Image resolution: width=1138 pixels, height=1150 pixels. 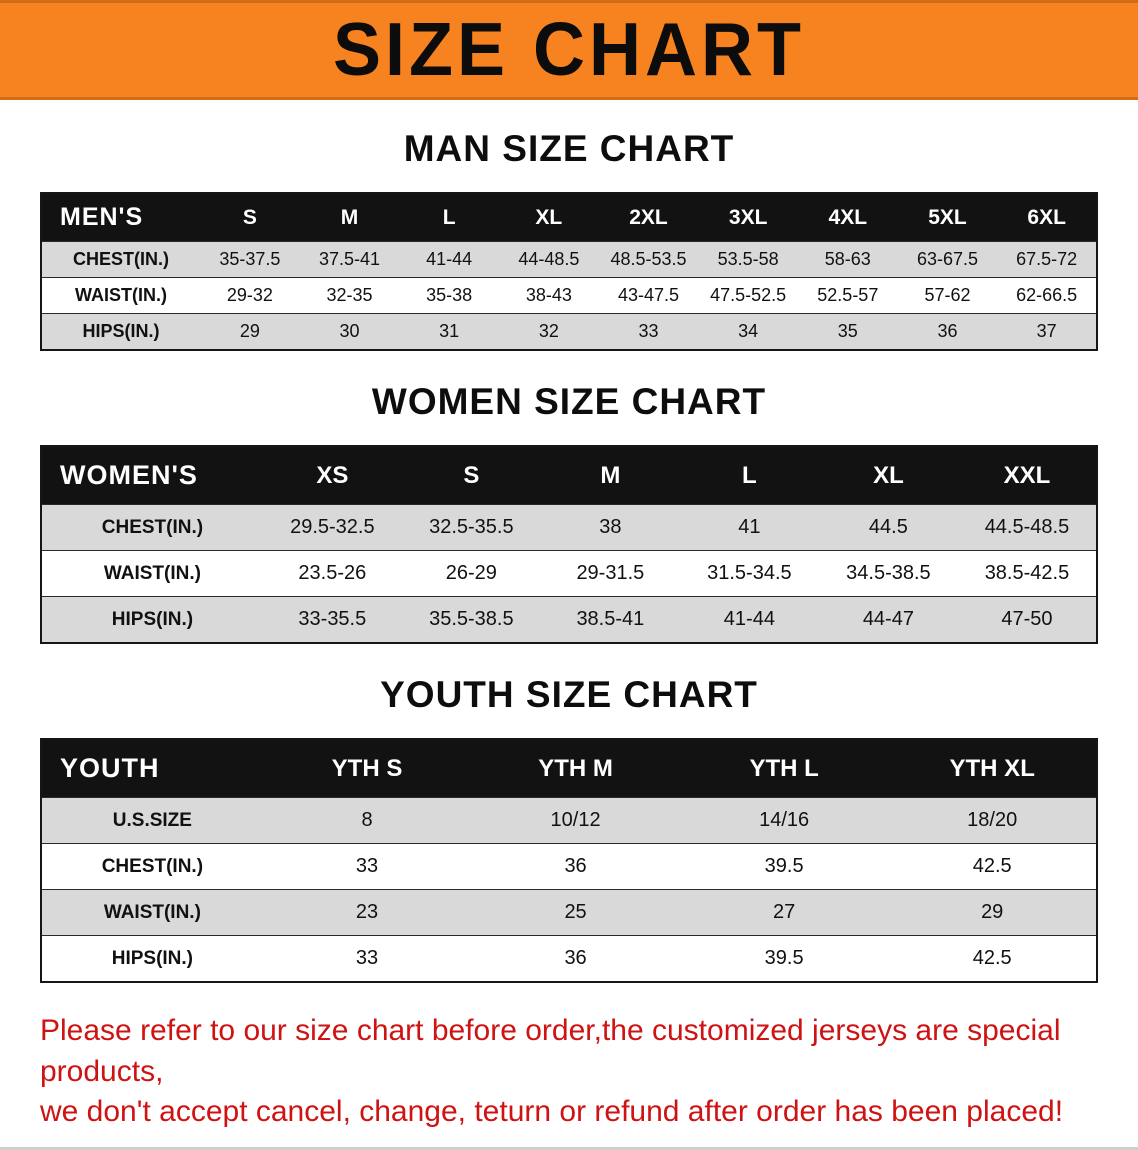 I want to click on header-cell: 3XL, so click(x=748, y=217).